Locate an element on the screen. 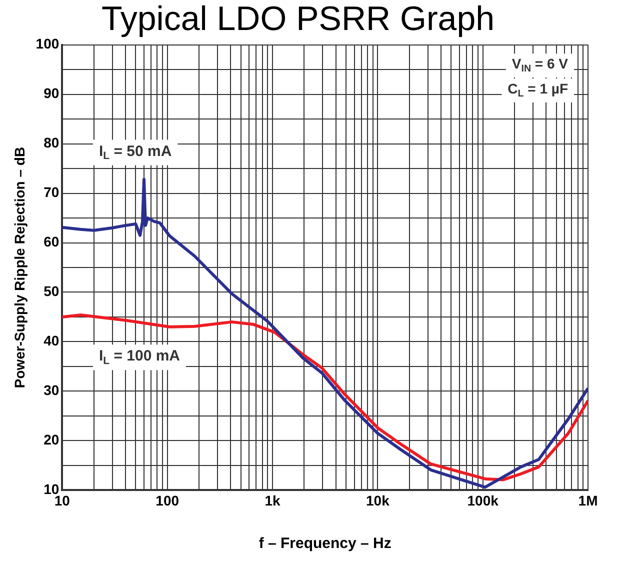  x-tick-label: 10k is located at coordinates (378, 500).